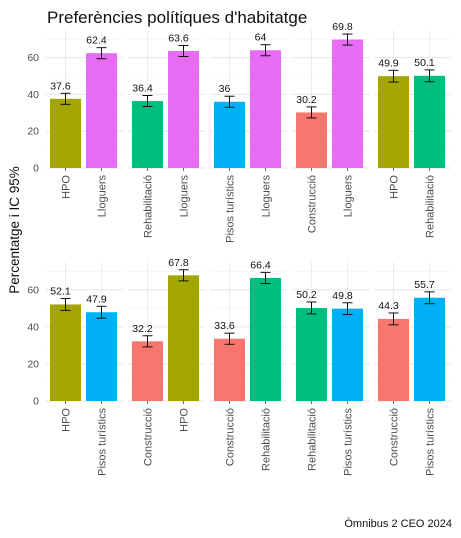  I want to click on data-label: 64, so click(261, 38).